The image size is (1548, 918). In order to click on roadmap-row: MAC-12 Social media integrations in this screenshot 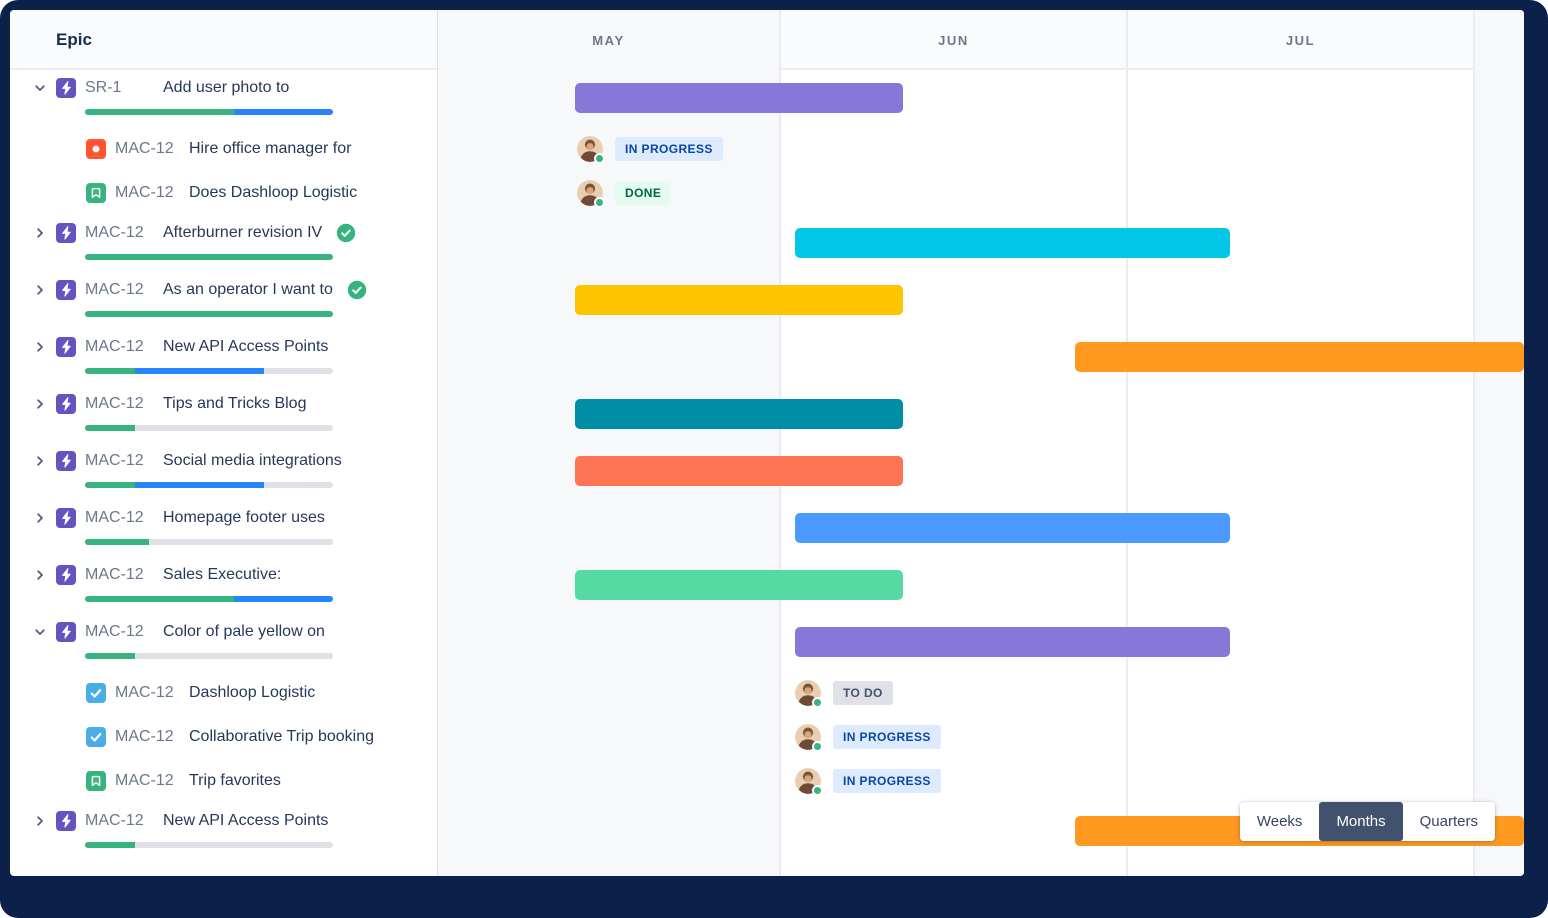, I will do `click(767, 471)`.